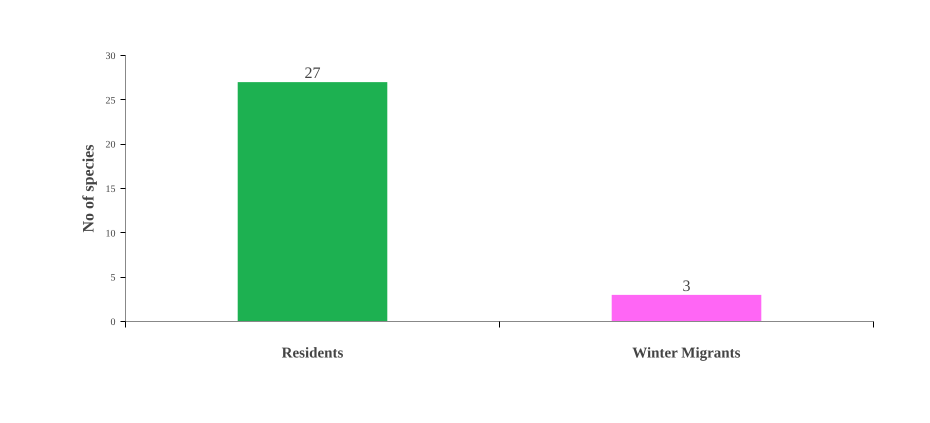 The image size is (930, 423). I want to click on y-axis-title: No of species, so click(89, 188).